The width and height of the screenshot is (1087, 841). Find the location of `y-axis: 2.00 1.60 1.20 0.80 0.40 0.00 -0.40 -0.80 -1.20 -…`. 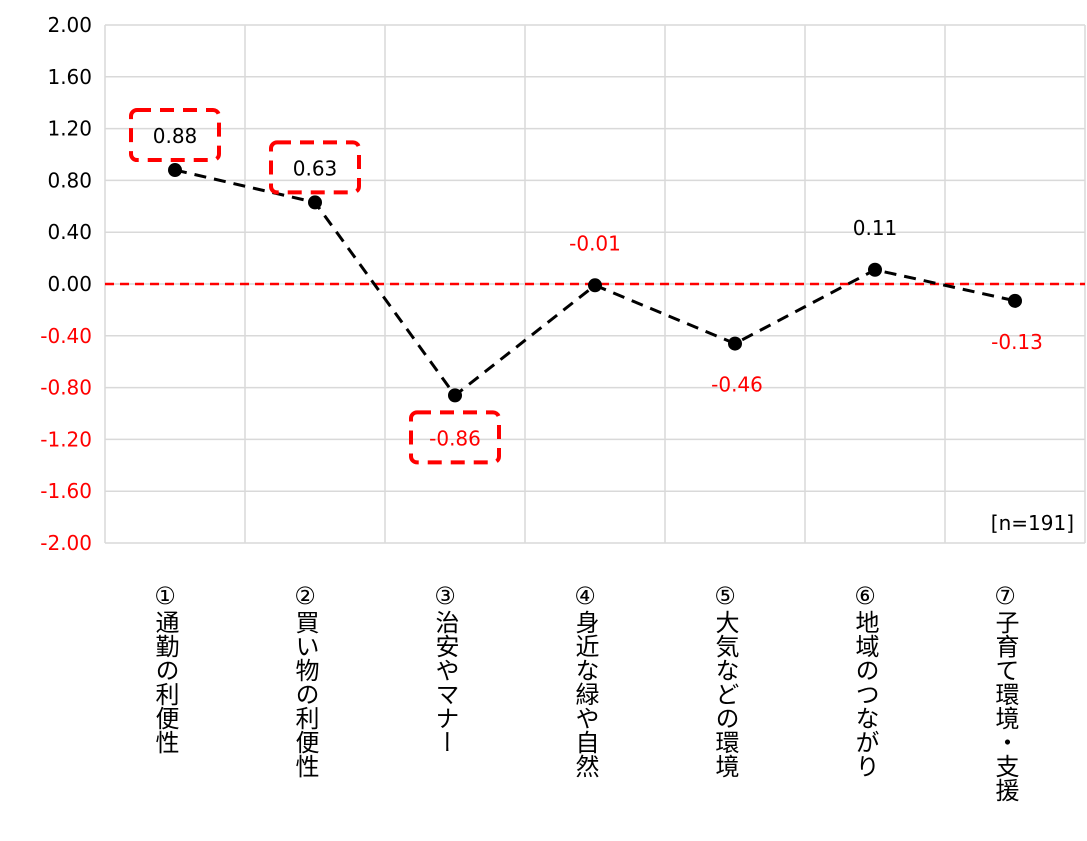

y-axis: 2.00 1.60 1.20 0.80 0.40 0.00 -0.40 -0.80 -1.20 -… is located at coordinates (66, 284).